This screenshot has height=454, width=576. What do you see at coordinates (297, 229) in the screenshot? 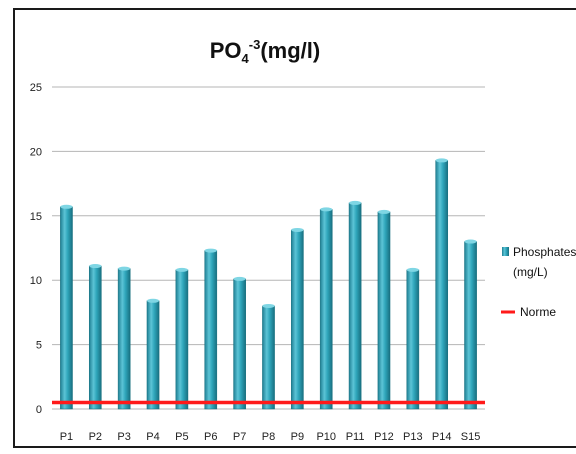
I see `bar-cap-p9` at bounding box center [297, 229].